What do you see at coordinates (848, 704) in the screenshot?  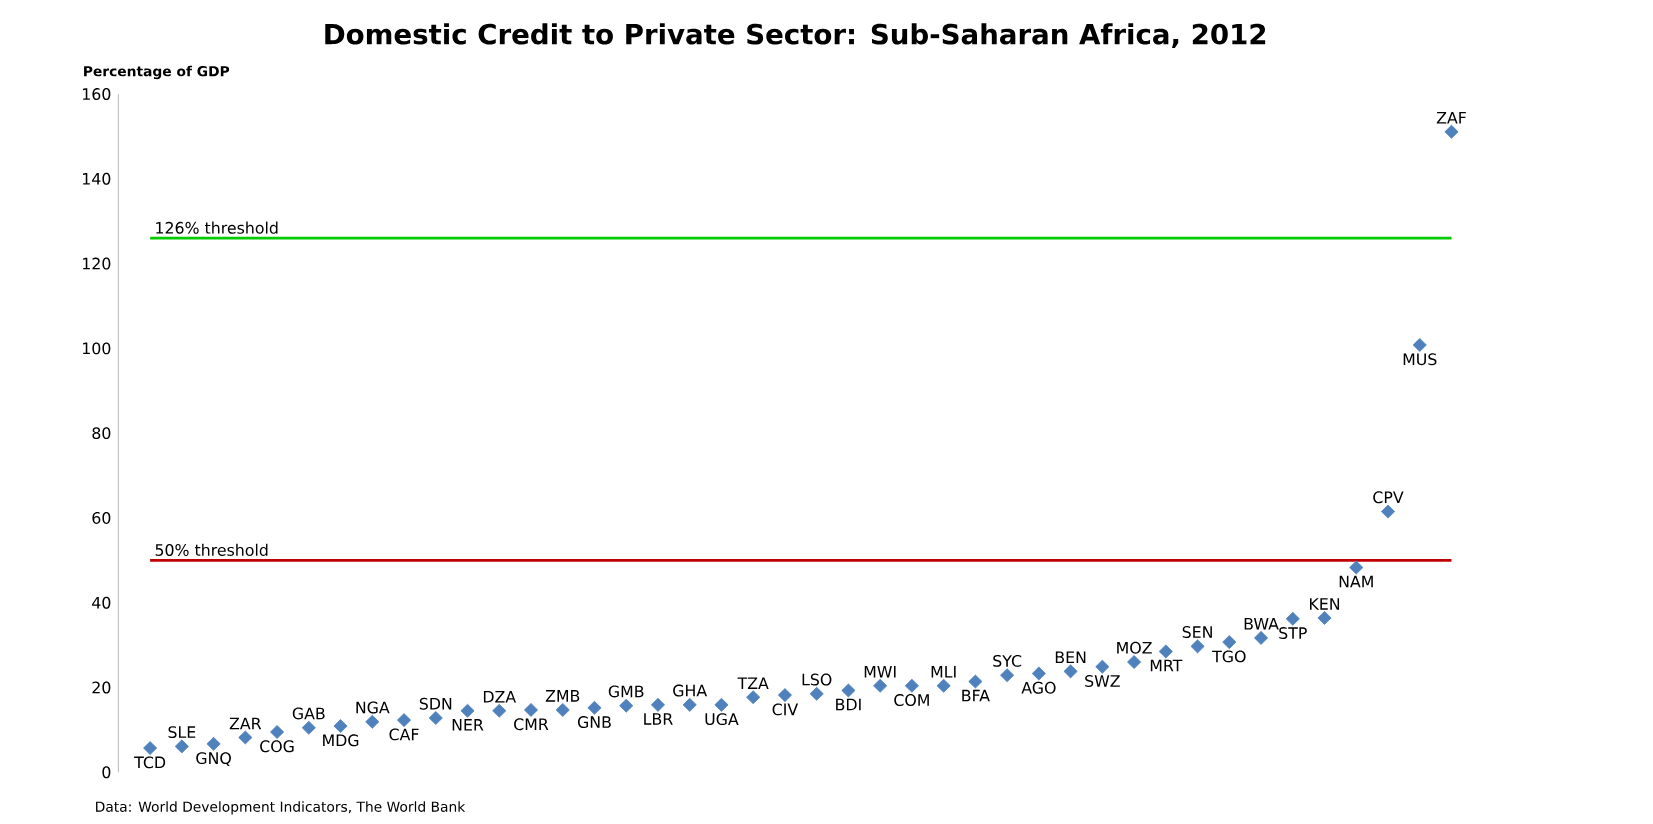 I see `x-tick-label: BDI` at bounding box center [848, 704].